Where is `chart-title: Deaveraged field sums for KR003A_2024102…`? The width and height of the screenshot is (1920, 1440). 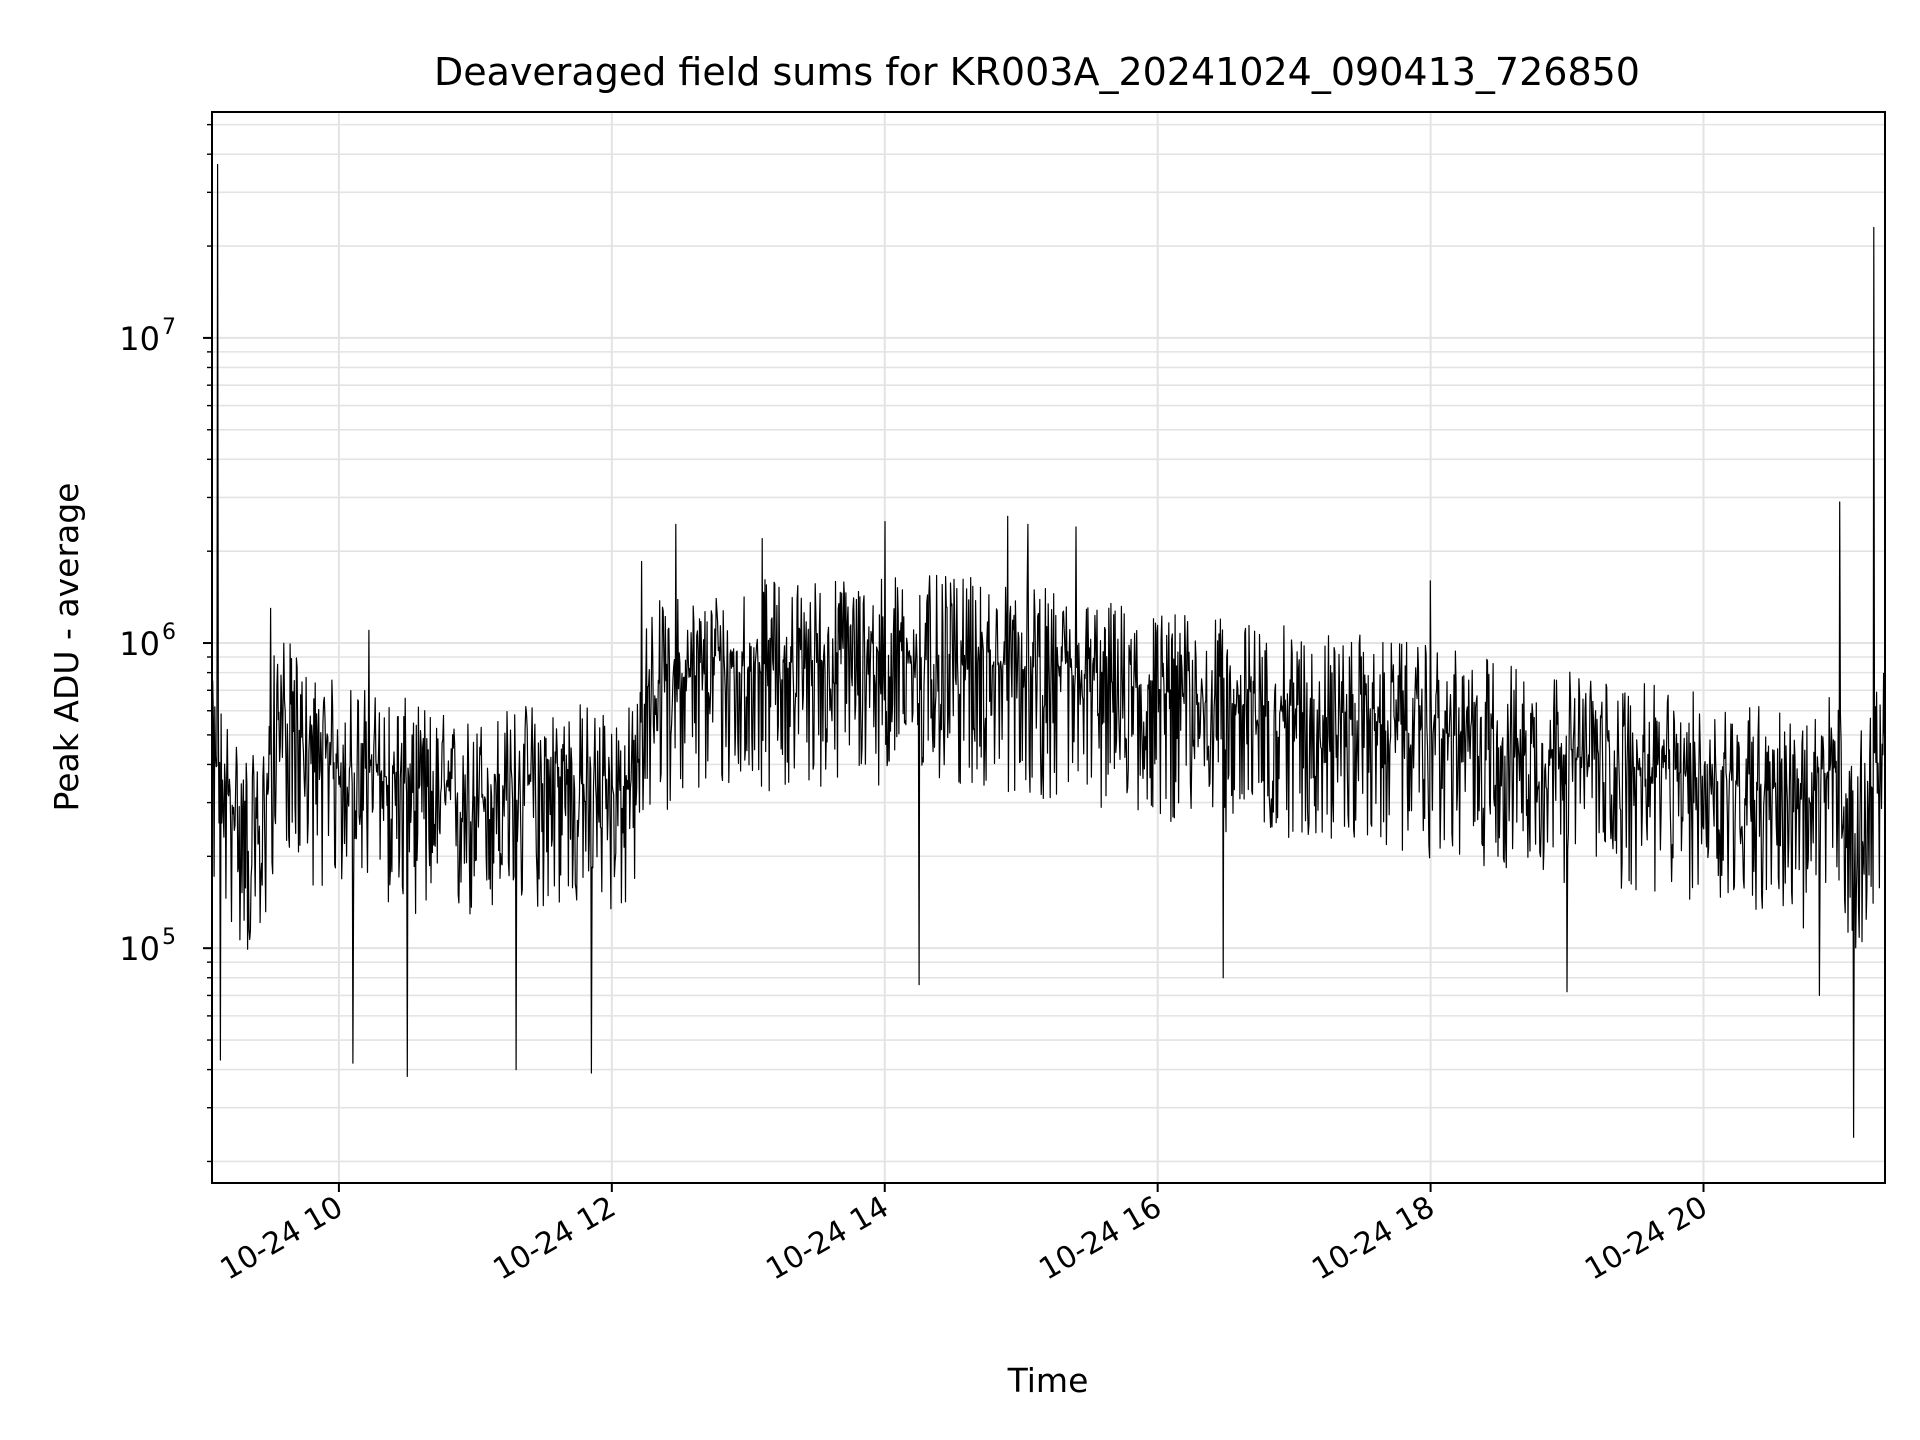
chart-title: Deaveraged field sums for KR003A_2024102… is located at coordinates (1037, 72).